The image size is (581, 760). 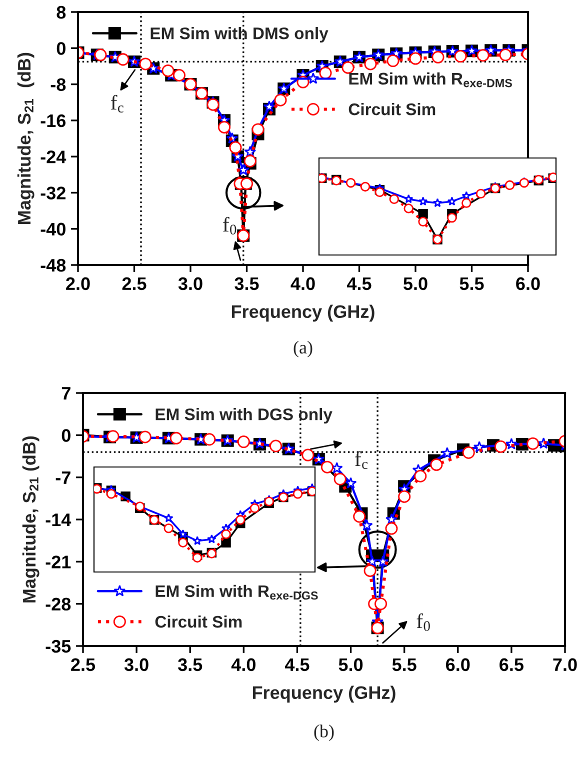 I want to click on text: (b), so click(x=324, y=733).